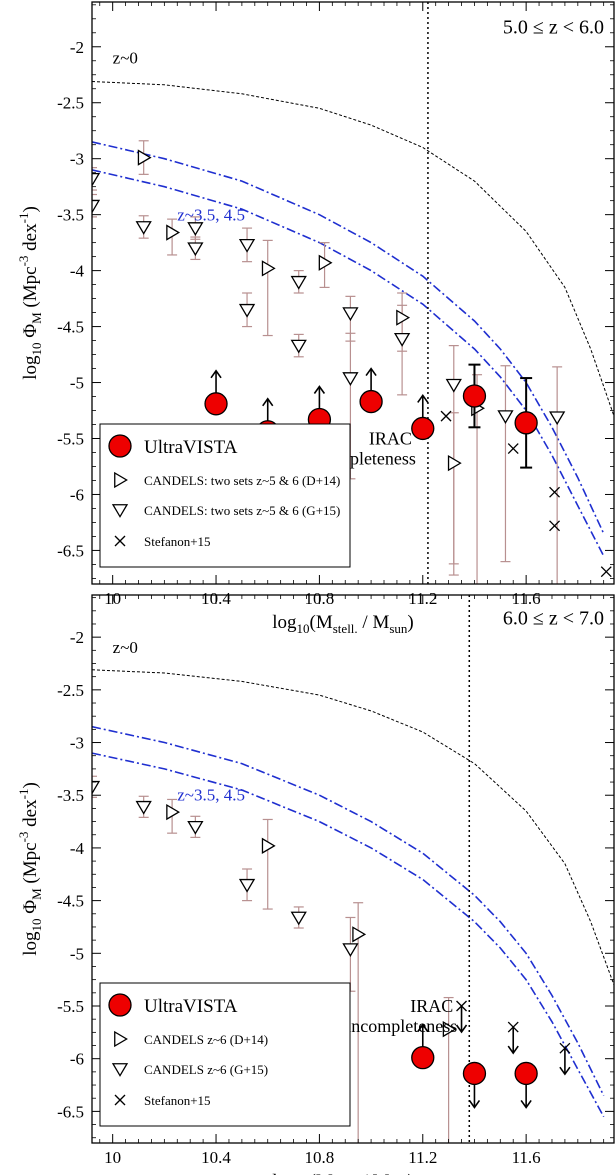 Image resolution: width=615 pixels, height=1175 pixels. What do you see at coordinates (125, 58) in the screenshot?
I see `z0-curve-label: z~0` at bounding box center [125, 58].